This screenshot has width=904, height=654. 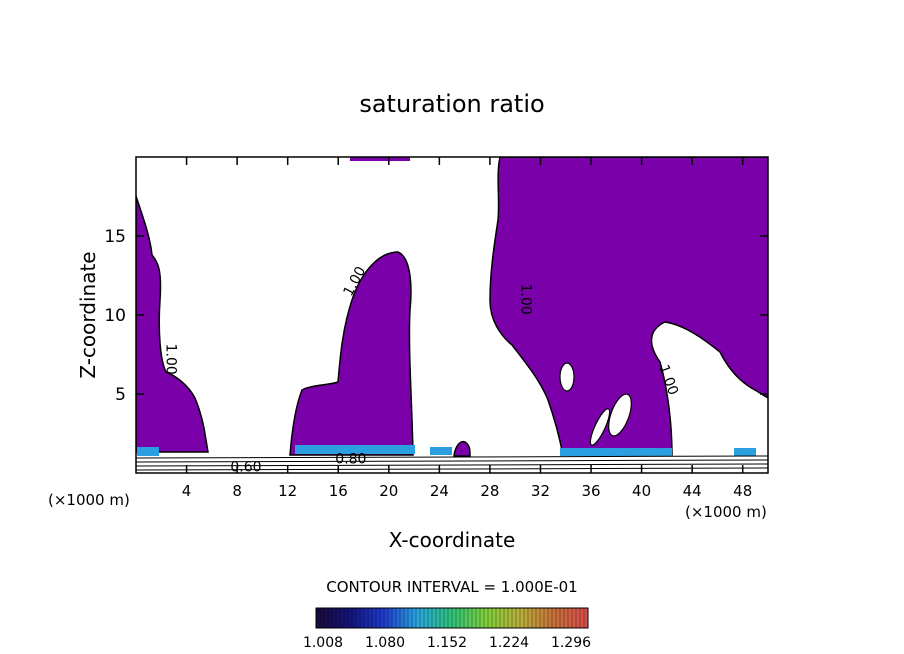 What do you see at coordinates (726, 512) in the screenshot?
I see `x-unit-right: (×1000 m)` at bounding box center [726, 512].